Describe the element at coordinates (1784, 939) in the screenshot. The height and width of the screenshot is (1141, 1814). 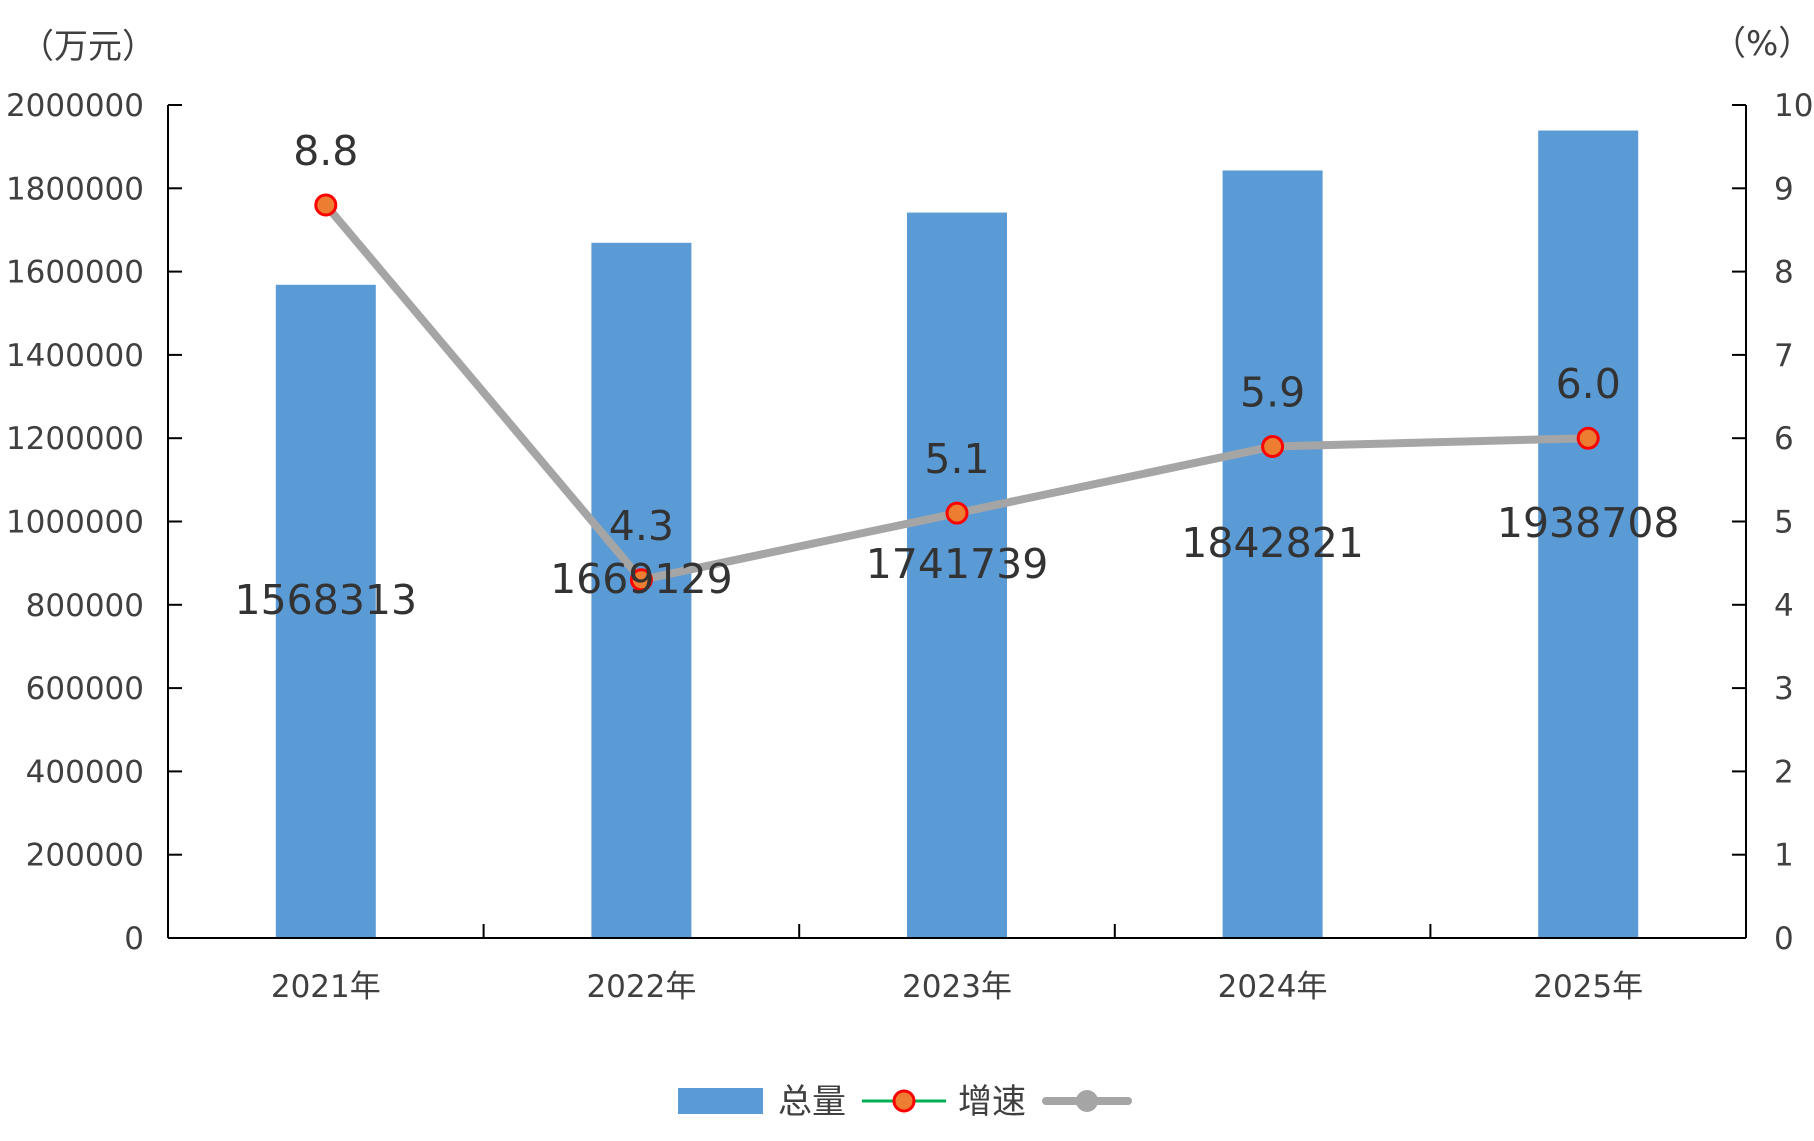
I see `y-right-tick-label: 0` at that location.